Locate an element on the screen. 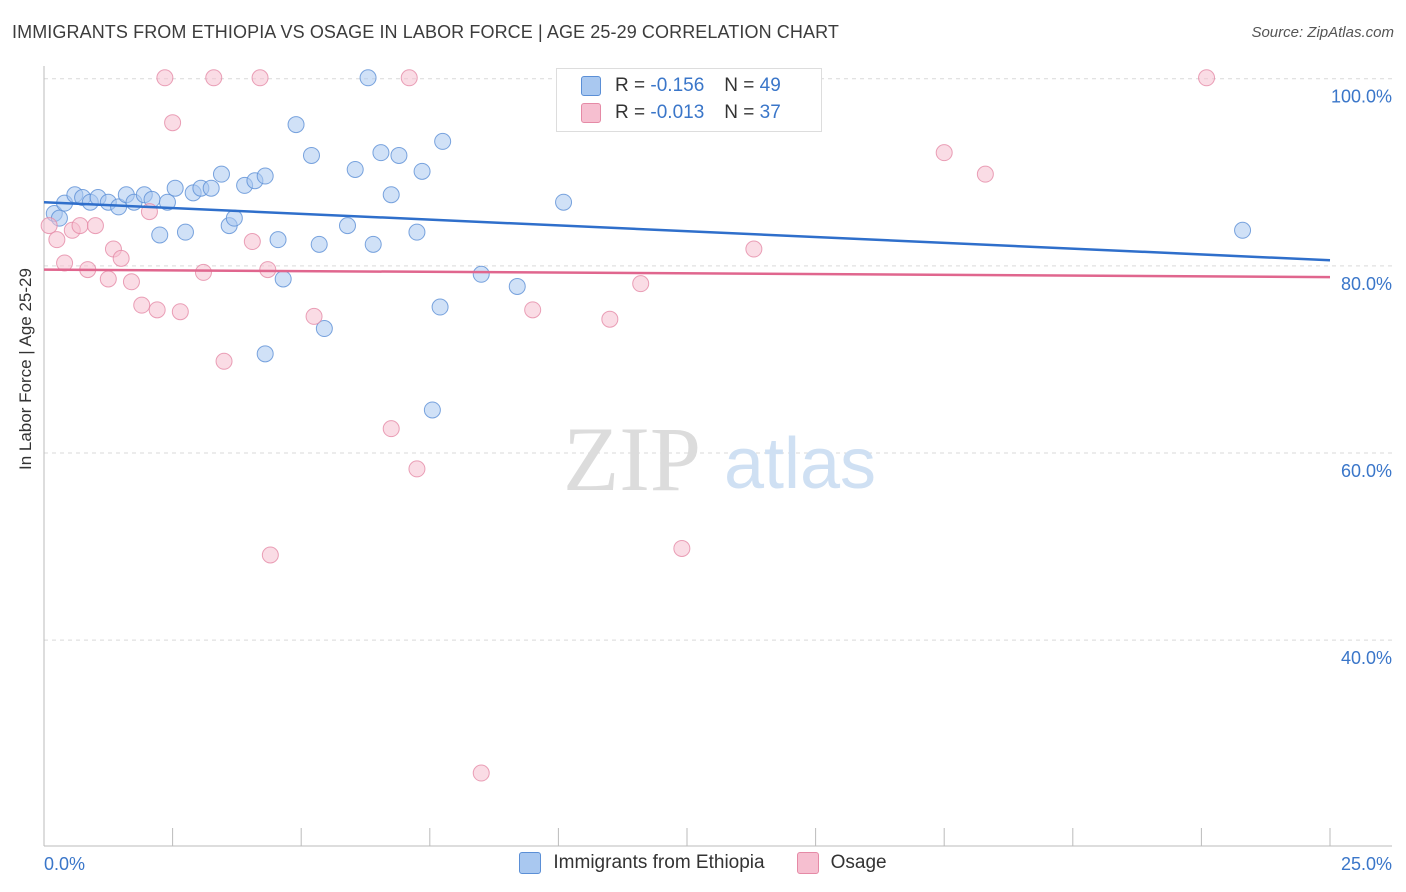 The image size is (1406, 892). y-tick-label: 100.0% is located at coordinates (1361, 97).